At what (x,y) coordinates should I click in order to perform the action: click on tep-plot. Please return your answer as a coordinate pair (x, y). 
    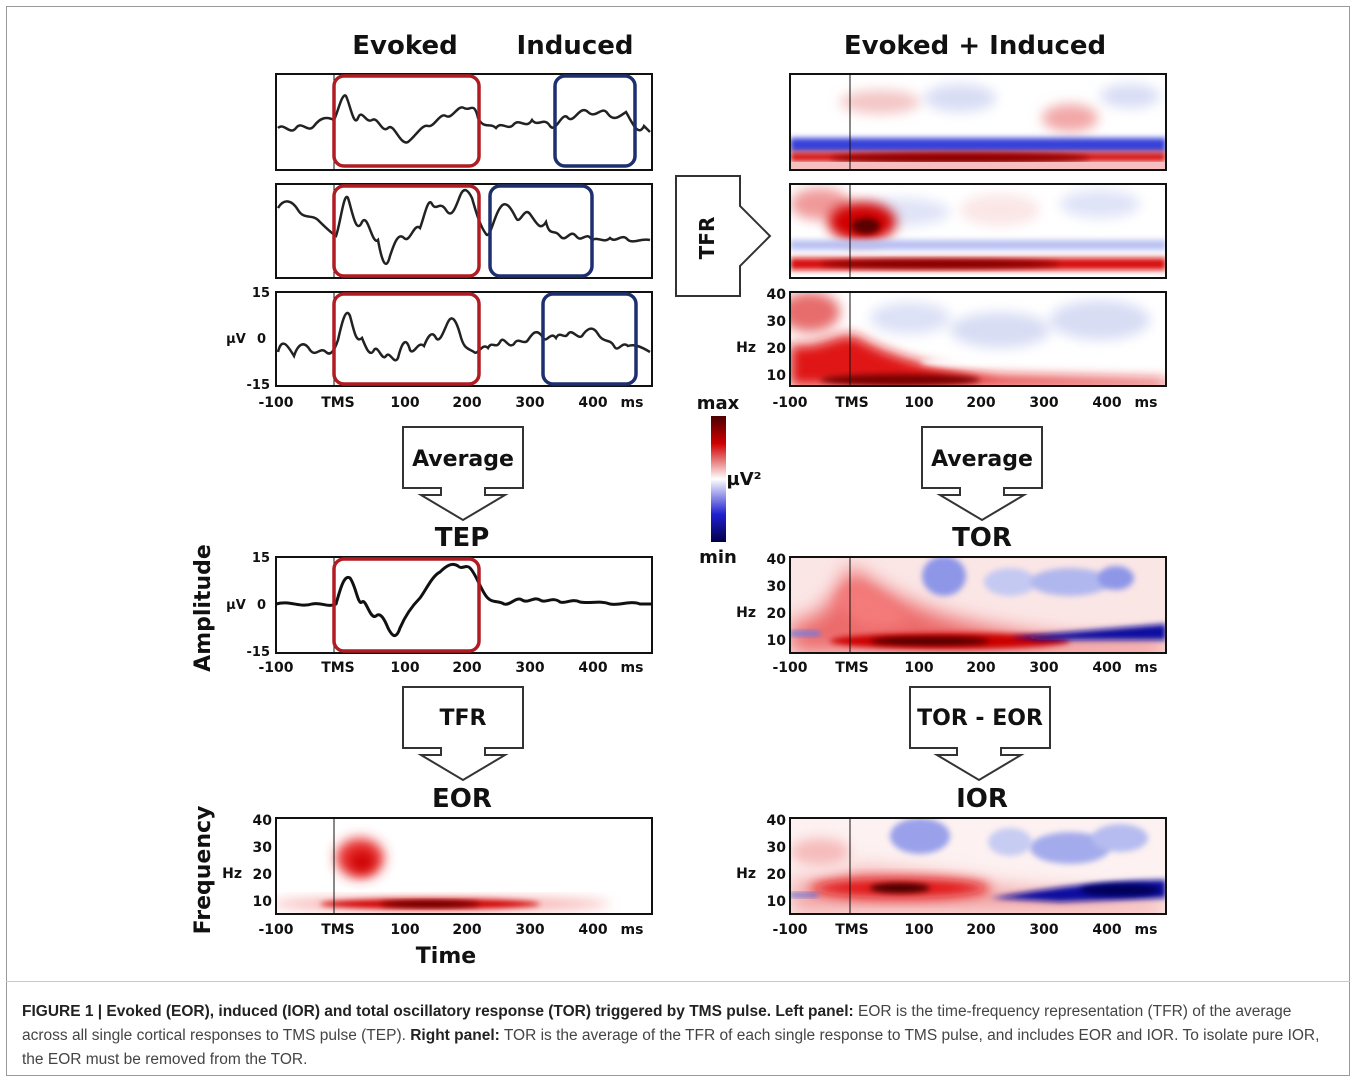
    Looking at the image, I should click on (464, 605).